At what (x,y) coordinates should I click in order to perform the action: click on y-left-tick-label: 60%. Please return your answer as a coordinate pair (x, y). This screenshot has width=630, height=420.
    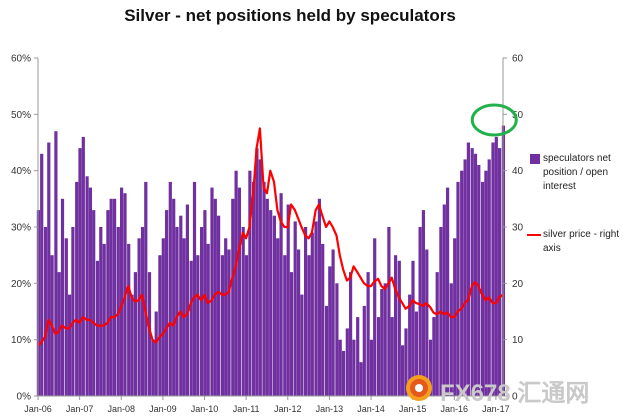
    Looking at the image, I should click on (21, 59).